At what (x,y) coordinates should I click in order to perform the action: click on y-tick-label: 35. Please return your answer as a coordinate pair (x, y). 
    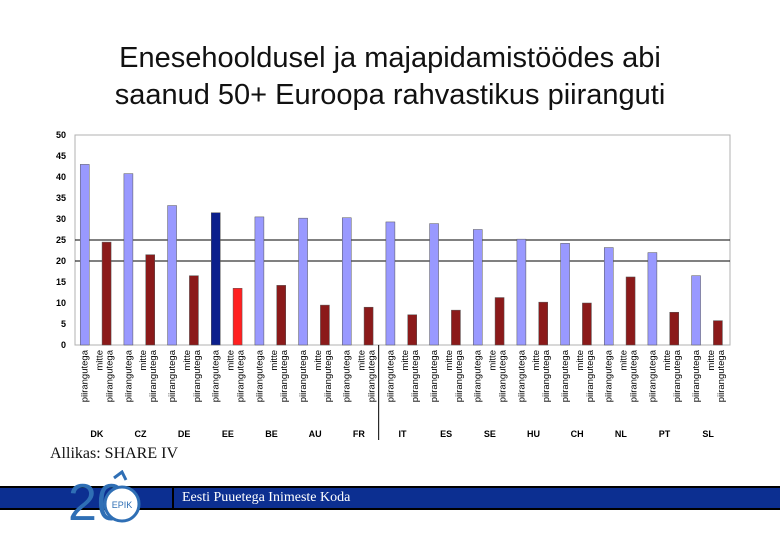
    Looking at the image, I should click on (61, 198).